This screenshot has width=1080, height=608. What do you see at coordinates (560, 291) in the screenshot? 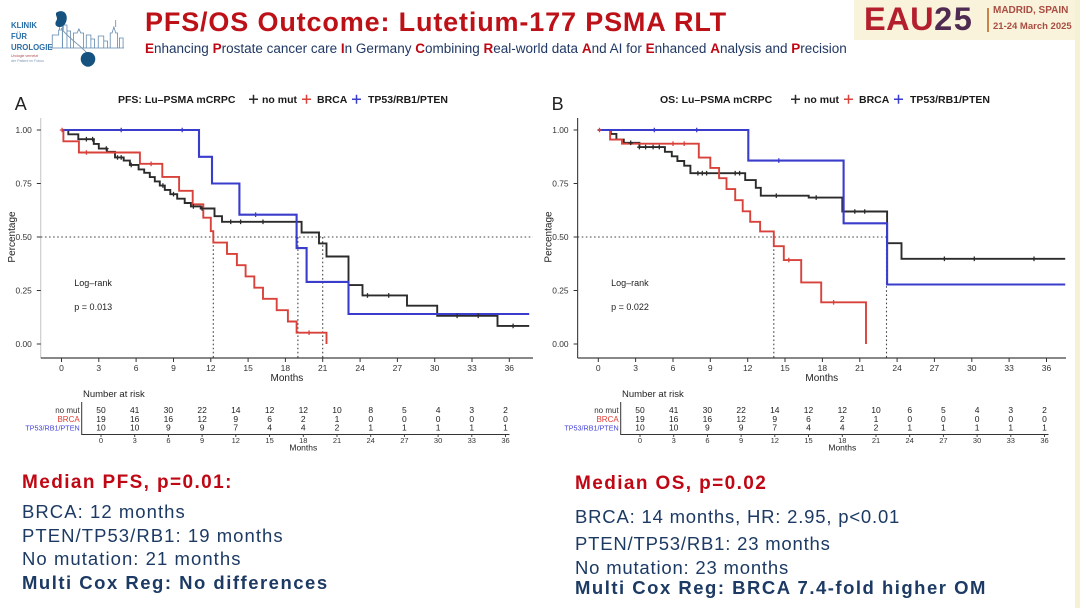
I see `svg-text: 0.25` at bounding box center [560, 291].